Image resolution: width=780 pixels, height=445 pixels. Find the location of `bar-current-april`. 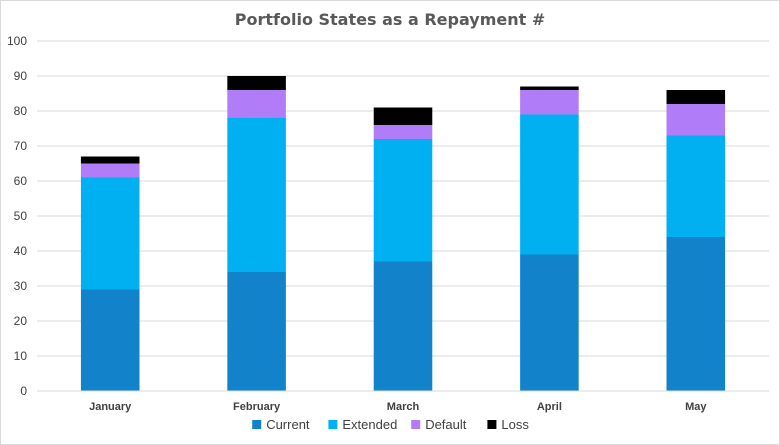

bar-current-april is located at coordinates (549, 322).